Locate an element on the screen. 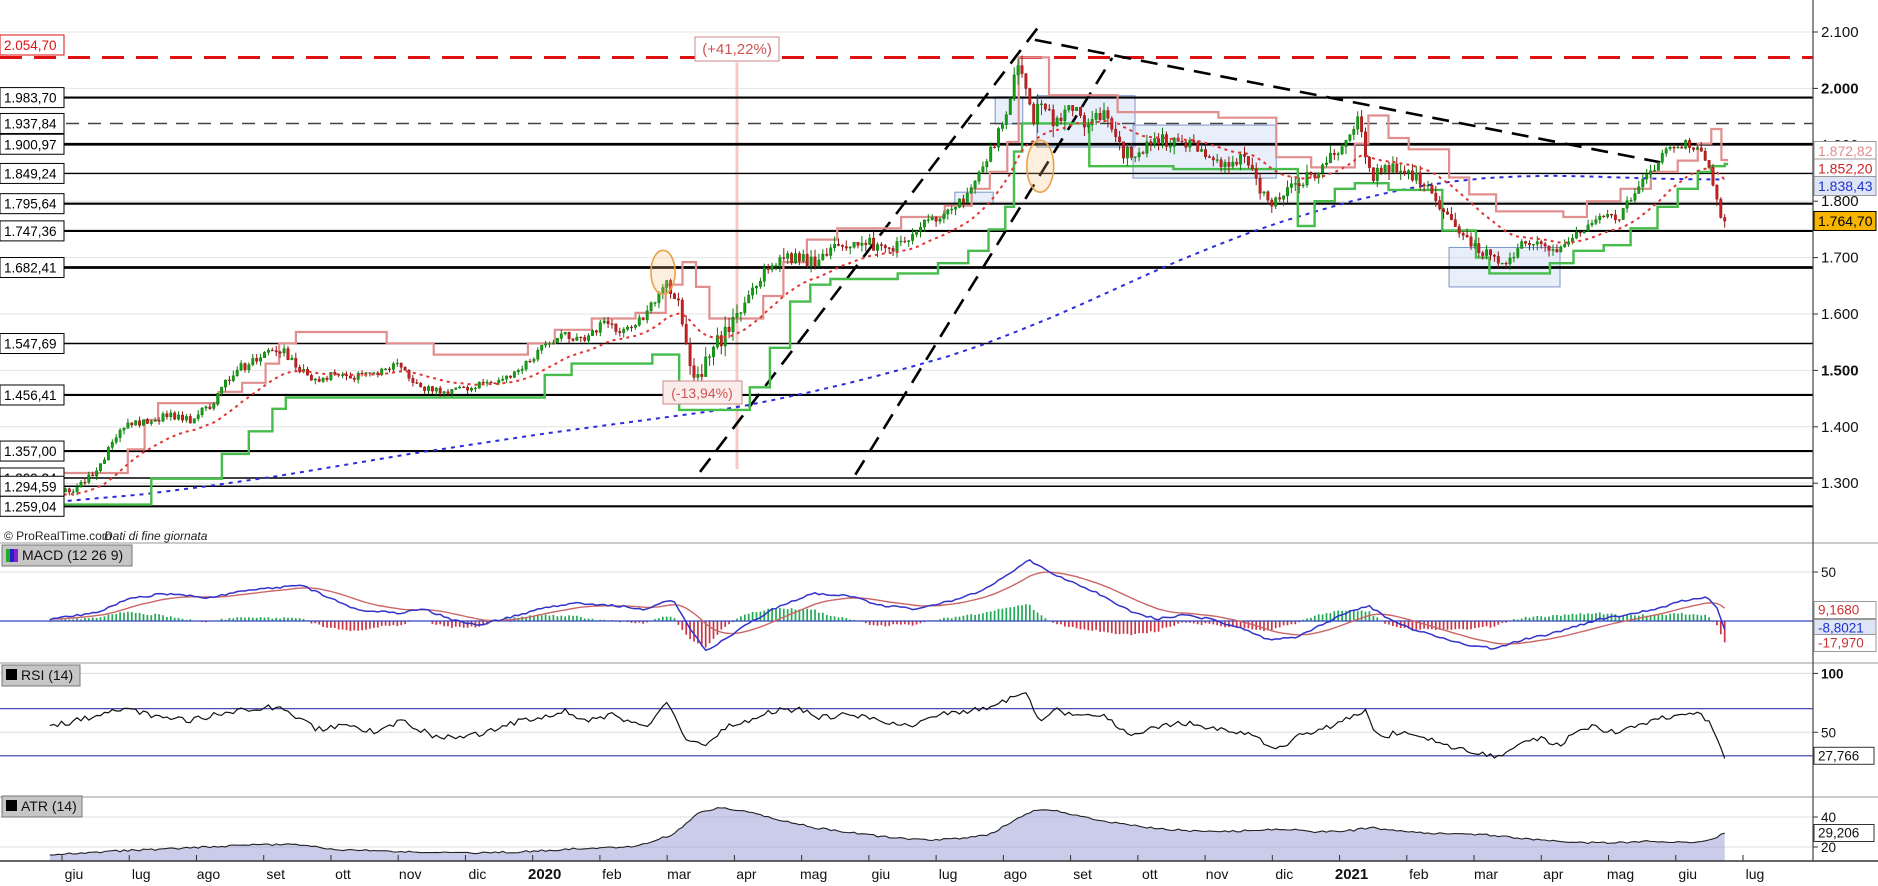 The width and height of the screenshot is (1878, 886). right-axis-label: 2.000 is located at coordinates (1840, 88).